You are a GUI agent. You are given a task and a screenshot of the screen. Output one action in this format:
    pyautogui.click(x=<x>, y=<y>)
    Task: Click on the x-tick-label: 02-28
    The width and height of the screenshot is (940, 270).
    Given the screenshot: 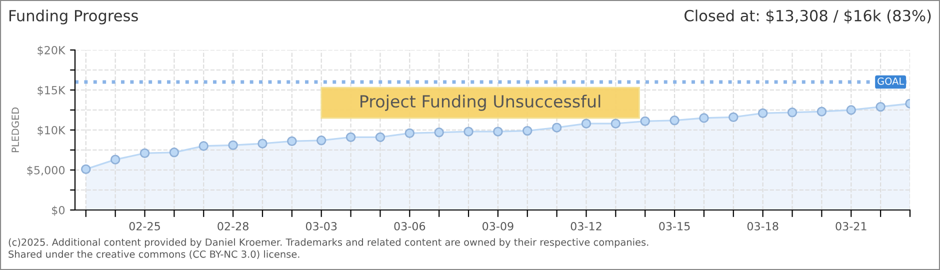 What is the action you would take?
    pyautogui.click(x=233, y=226)
    